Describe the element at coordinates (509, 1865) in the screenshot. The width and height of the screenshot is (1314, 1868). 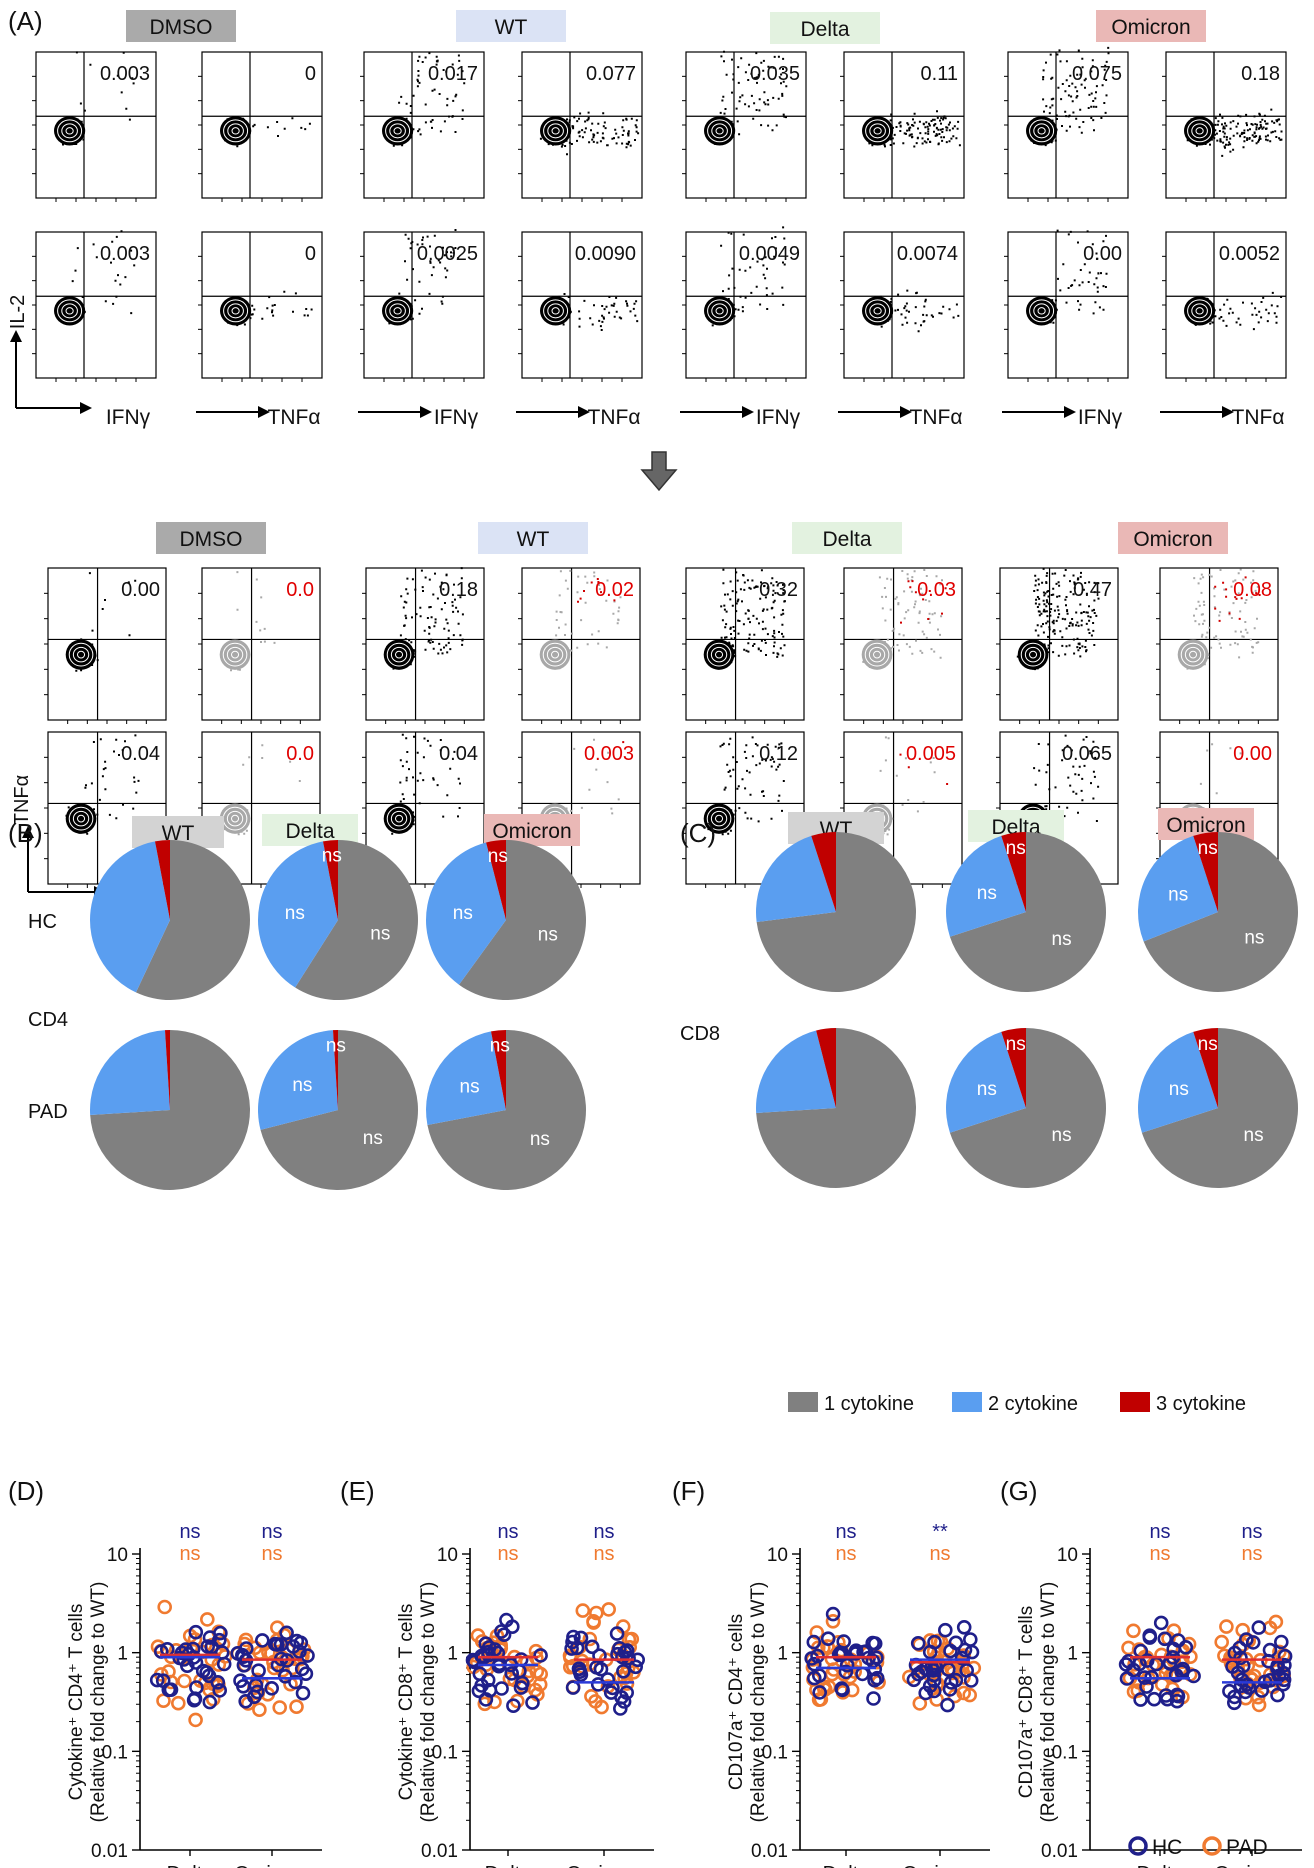
I see `x-tick-label: Delta` at that location.